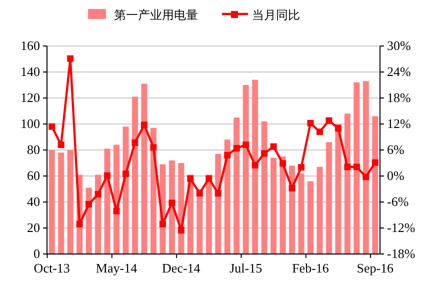  I want to click on y-tick-label: 40, so click(33, 202).